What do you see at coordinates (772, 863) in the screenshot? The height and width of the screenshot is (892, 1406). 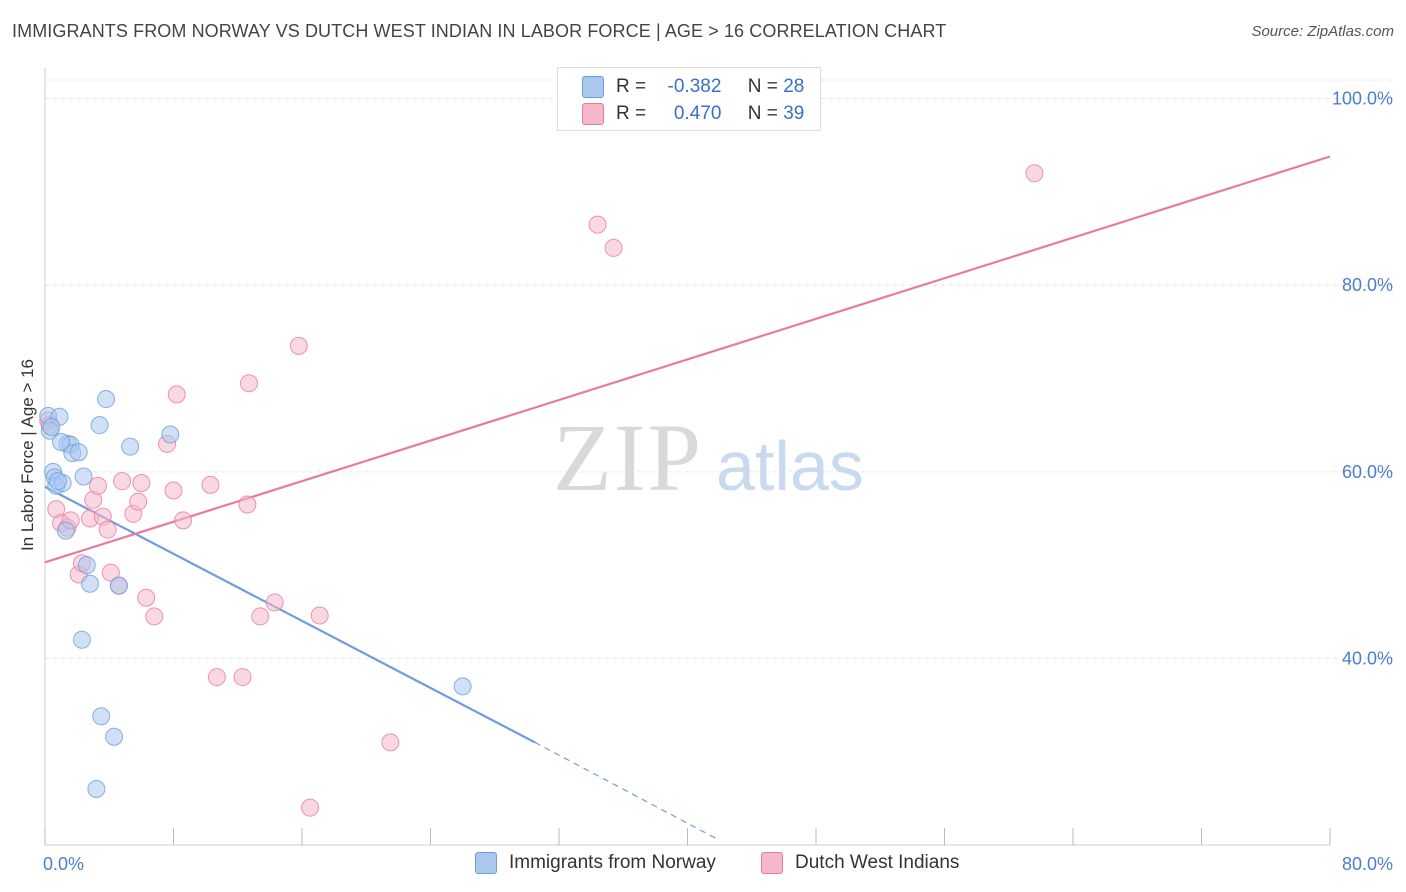 I see `series-swatch-dutch` at bounding box center [772, 863].